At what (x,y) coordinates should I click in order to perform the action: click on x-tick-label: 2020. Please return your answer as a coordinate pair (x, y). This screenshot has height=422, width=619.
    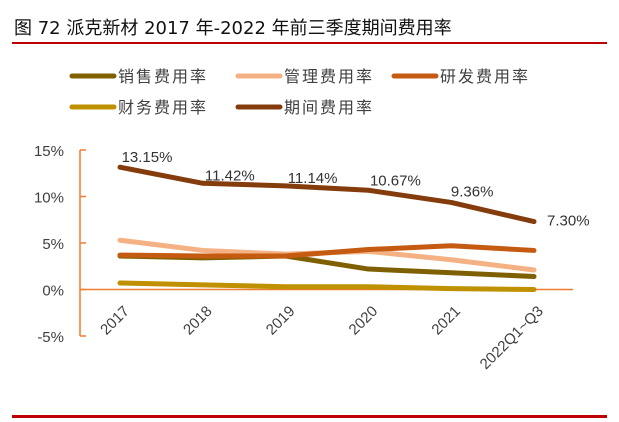
    Looking at the image, I should click on (364, 321).